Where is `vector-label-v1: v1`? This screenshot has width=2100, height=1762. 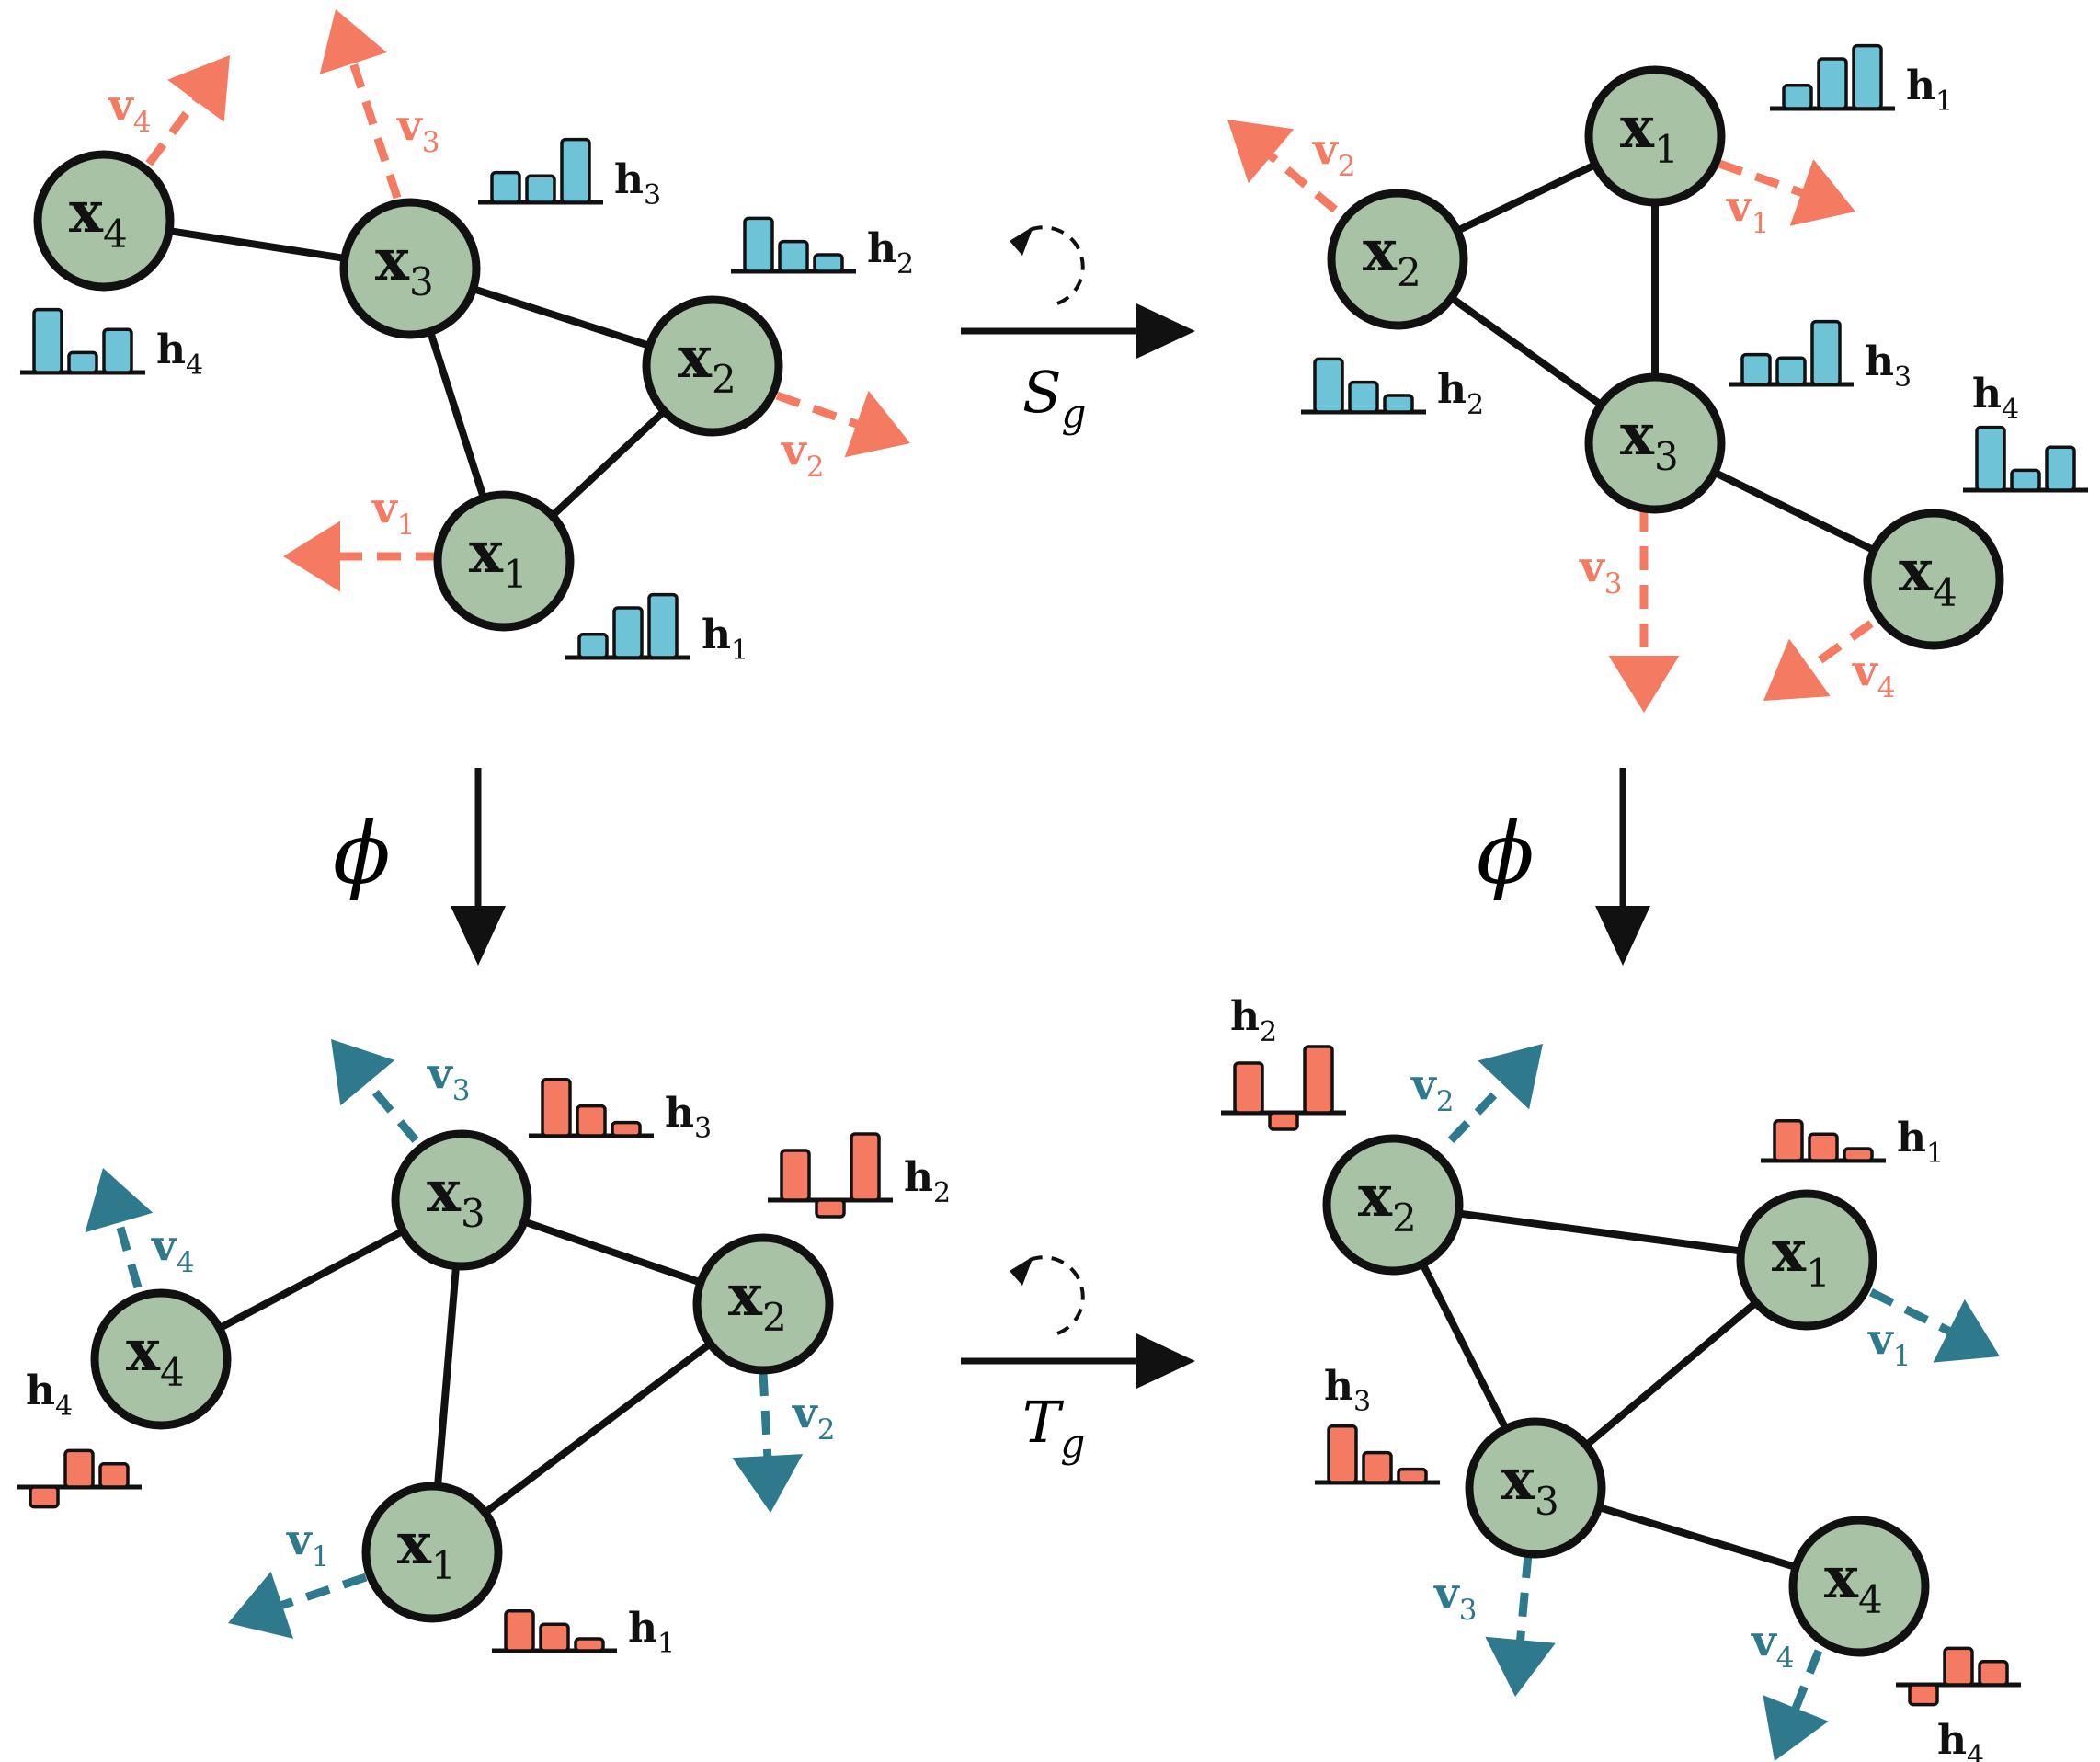
vector-label-v1: v1 is located at coordinates (307, 1544).